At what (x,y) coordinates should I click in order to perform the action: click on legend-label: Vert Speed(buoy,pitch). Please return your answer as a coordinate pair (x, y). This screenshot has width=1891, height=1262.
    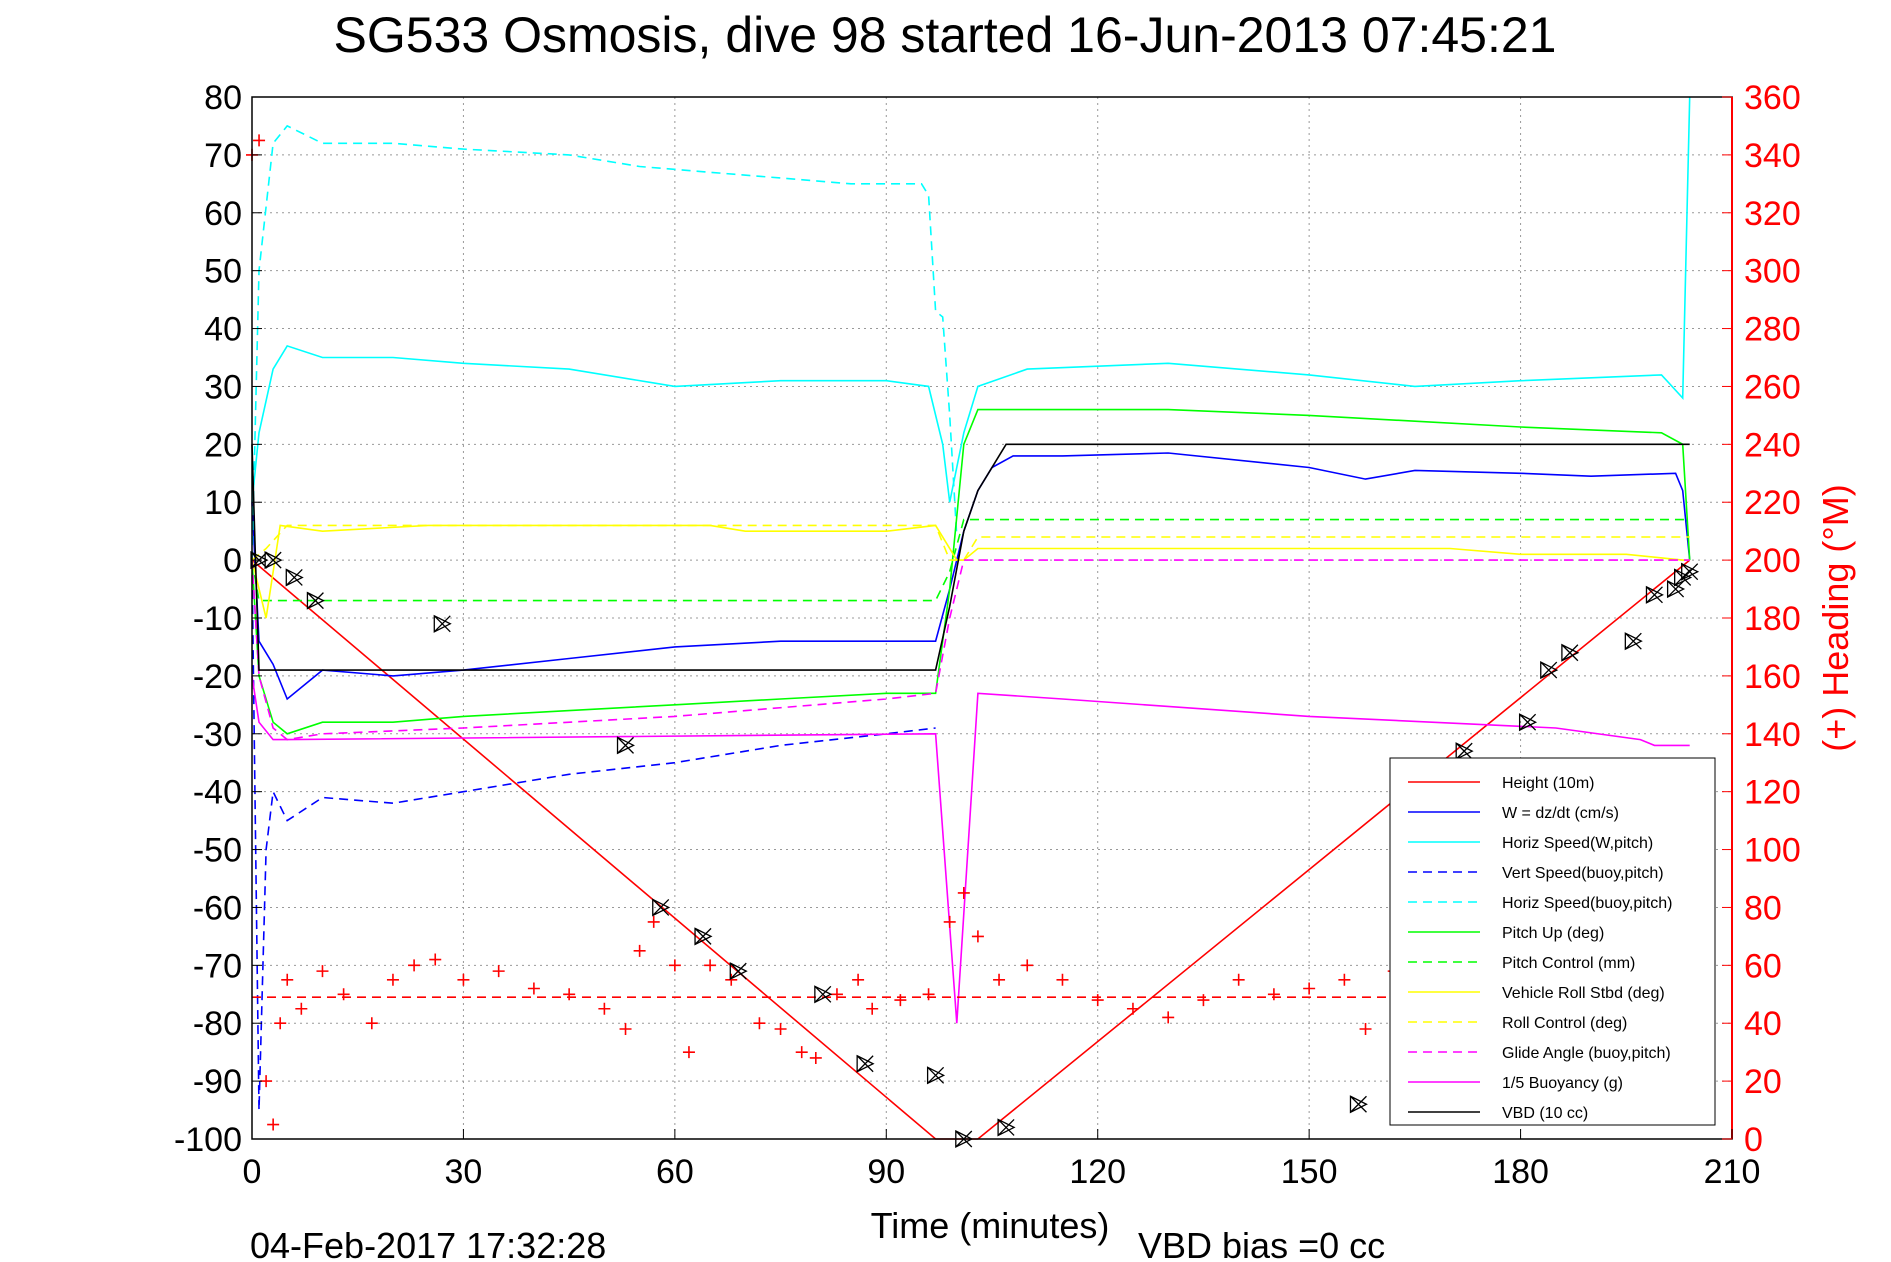
    Looking at the image, I should click on (1583, 873).